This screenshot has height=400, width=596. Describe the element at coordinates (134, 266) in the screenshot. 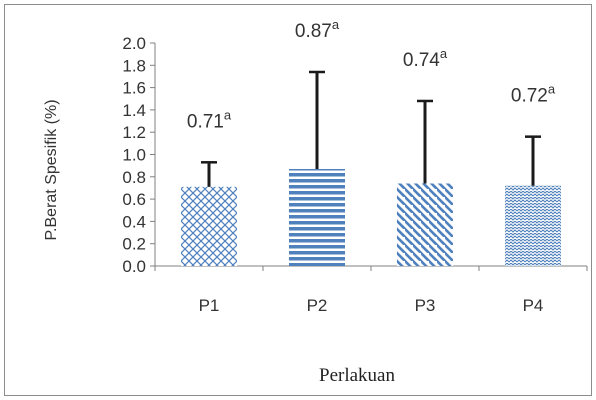

I see `y-tick-label: 0.0` at that location.